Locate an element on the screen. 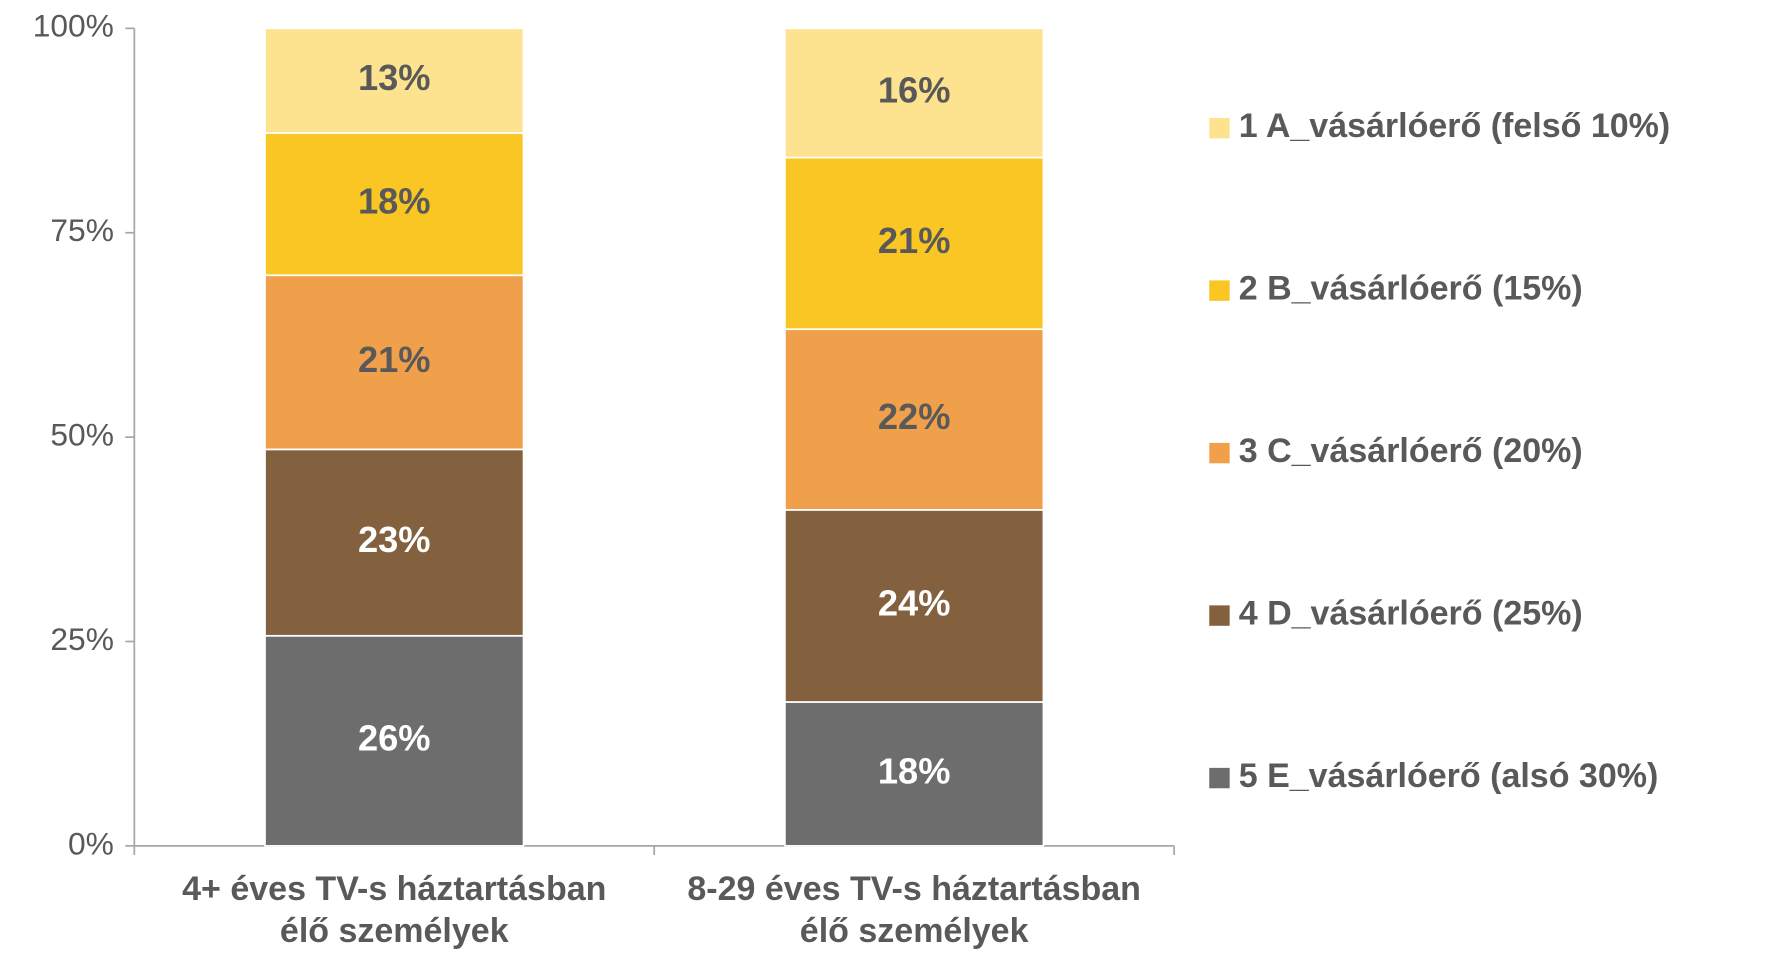 Image resolution: width=1779 pixels, height=962 pixels. value-label: 26% is located at coordinates (394, 737).